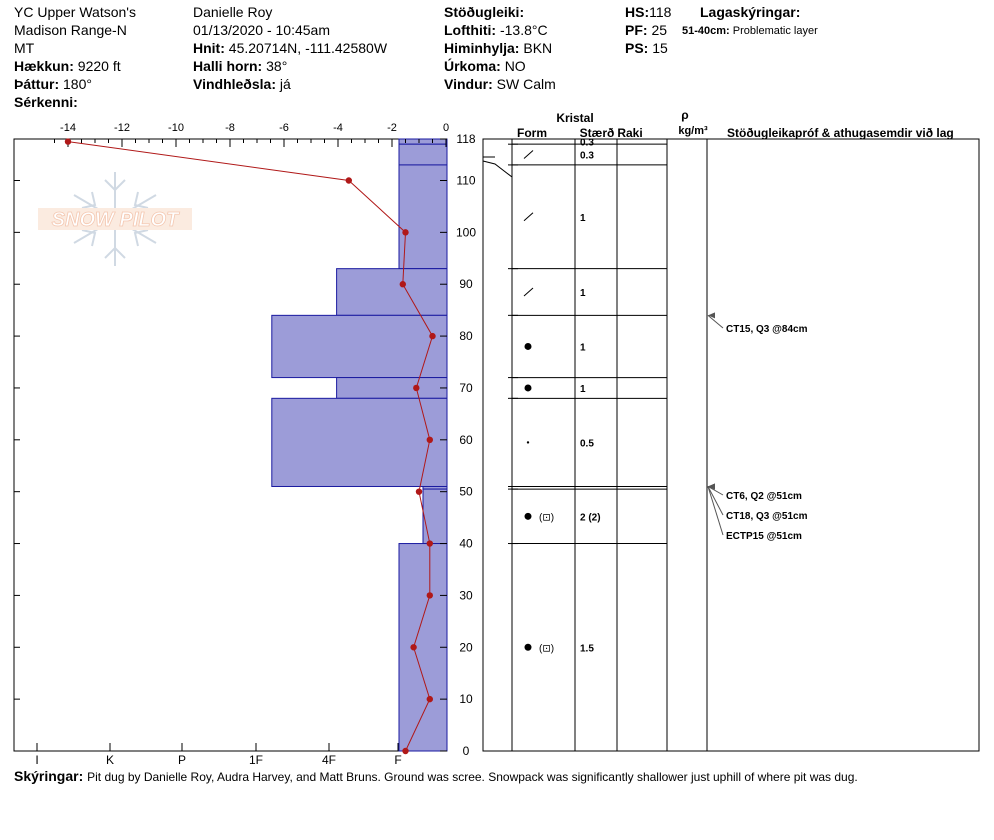  I want to click on location-line2: Madison Range-N, so click(70, 30).